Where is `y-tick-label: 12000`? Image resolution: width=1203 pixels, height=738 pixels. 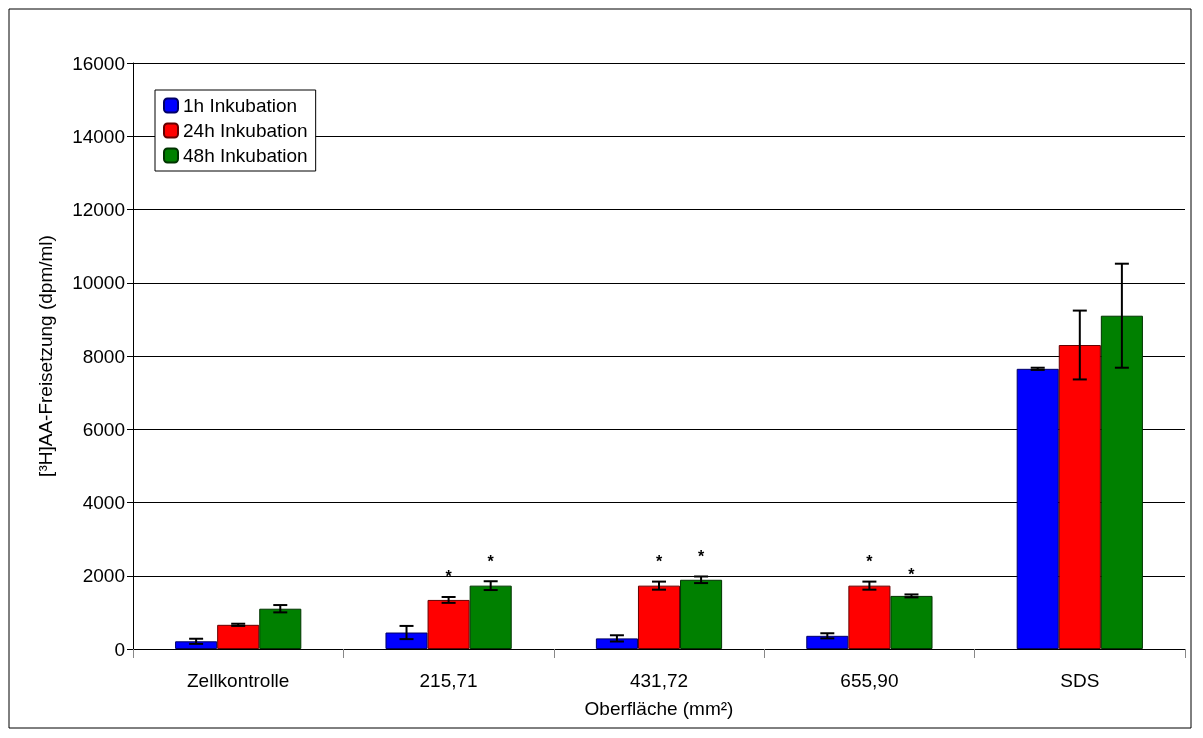
y-tick-label: 12000 is located at coordinates (98, 209).